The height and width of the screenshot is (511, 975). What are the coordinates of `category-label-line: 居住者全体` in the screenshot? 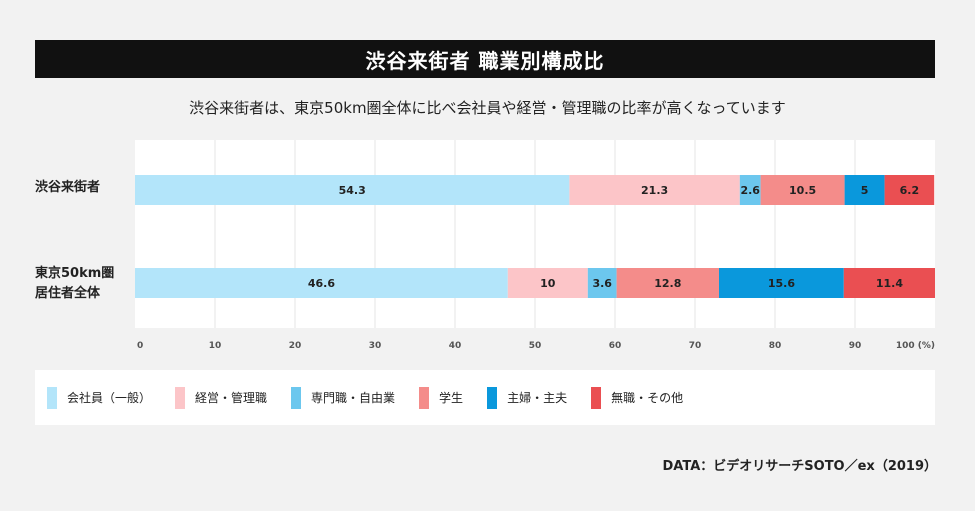 It's located at (68, 293).